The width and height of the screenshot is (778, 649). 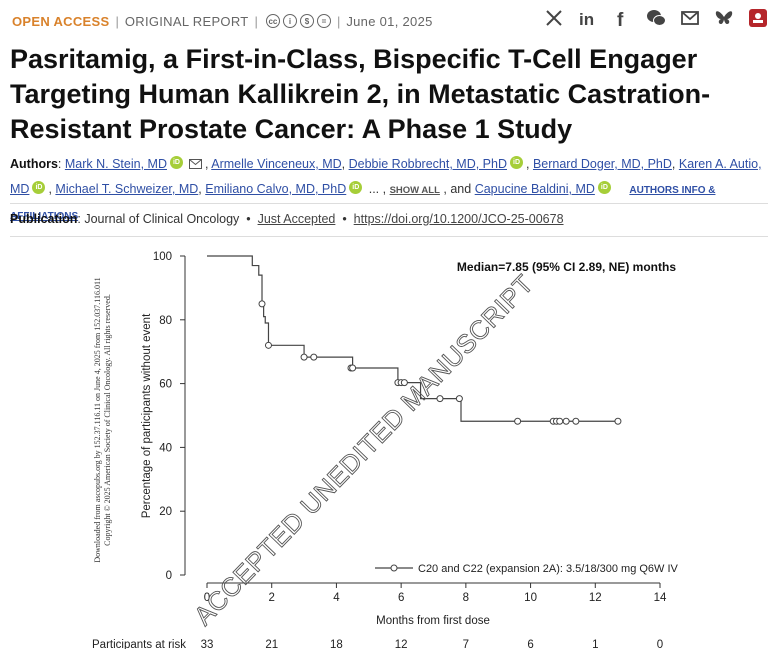 I want to click on show-all-authors-button: SHOW ALL, so click(x=414, y=190).